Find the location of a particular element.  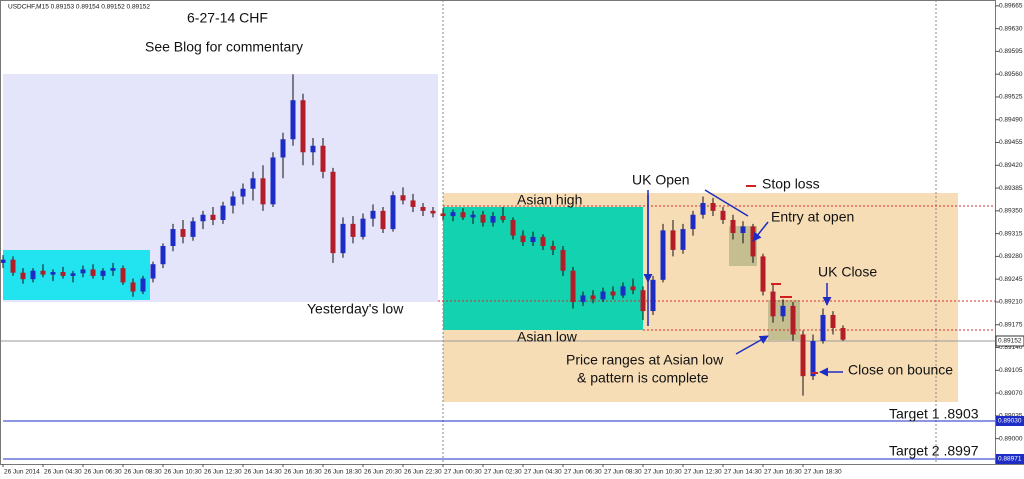

y-tick-label: 0.89595 is located at coordinates (1011, 51).